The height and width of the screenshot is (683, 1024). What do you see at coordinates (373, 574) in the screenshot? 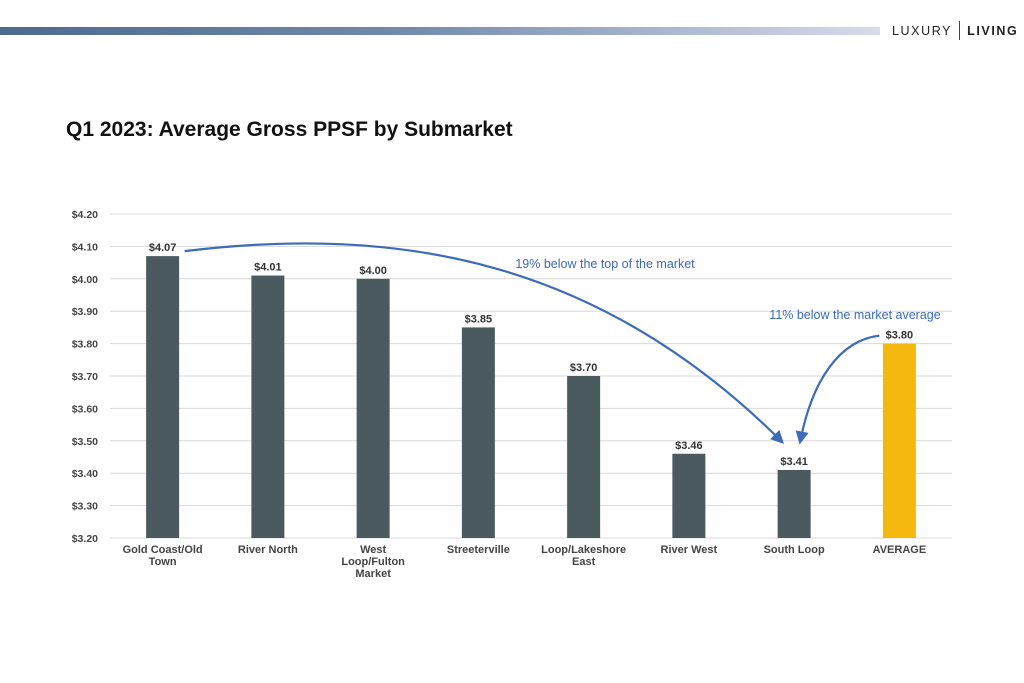
I see `category-label-line: Market` at bounding box center [373, 574].